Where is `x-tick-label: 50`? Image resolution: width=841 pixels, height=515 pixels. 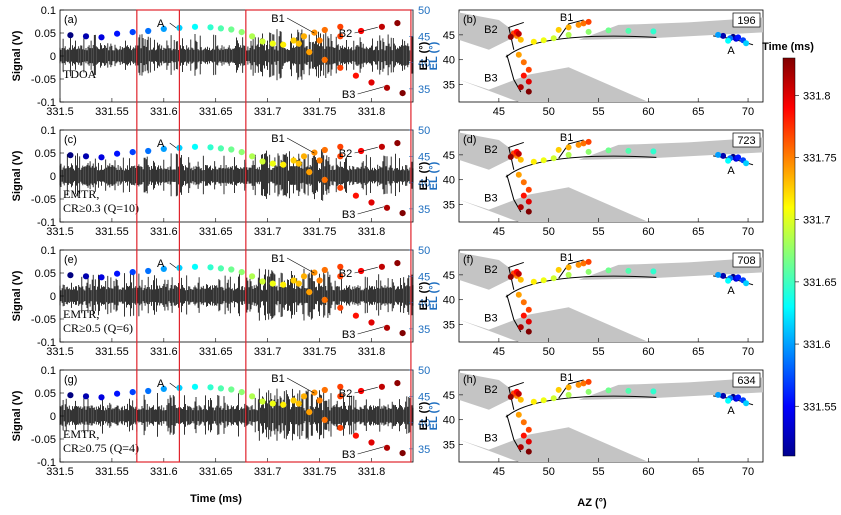
x-tick-label: 50 is located at coordinates (549, 112).